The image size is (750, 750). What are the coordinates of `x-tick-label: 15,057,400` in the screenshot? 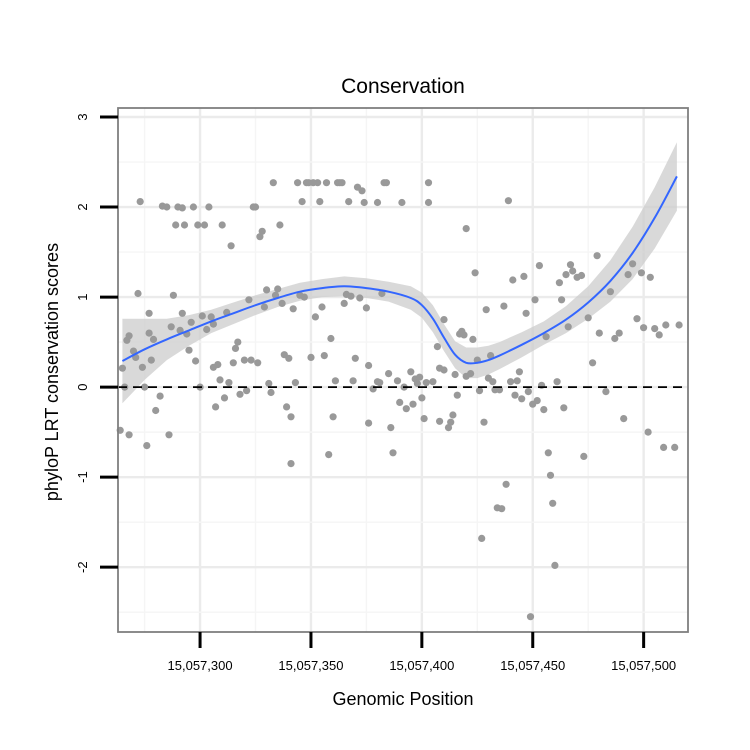 It's located at (421, 665).